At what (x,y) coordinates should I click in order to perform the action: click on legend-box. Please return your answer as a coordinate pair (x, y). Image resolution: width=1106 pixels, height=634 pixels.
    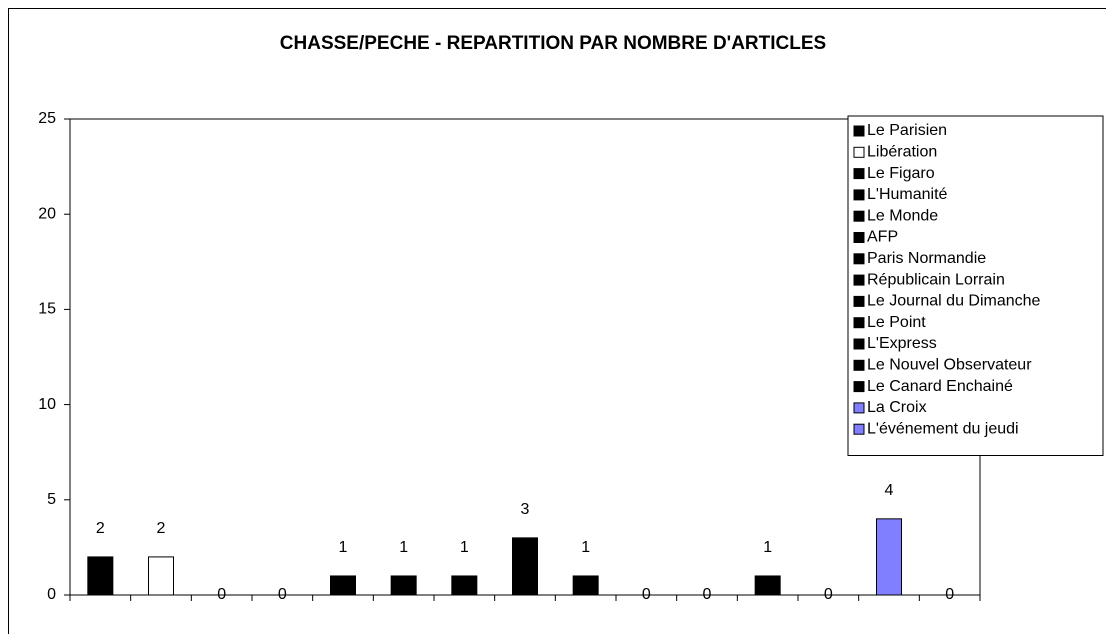
    Looking at the image, I should click on (975, 285).